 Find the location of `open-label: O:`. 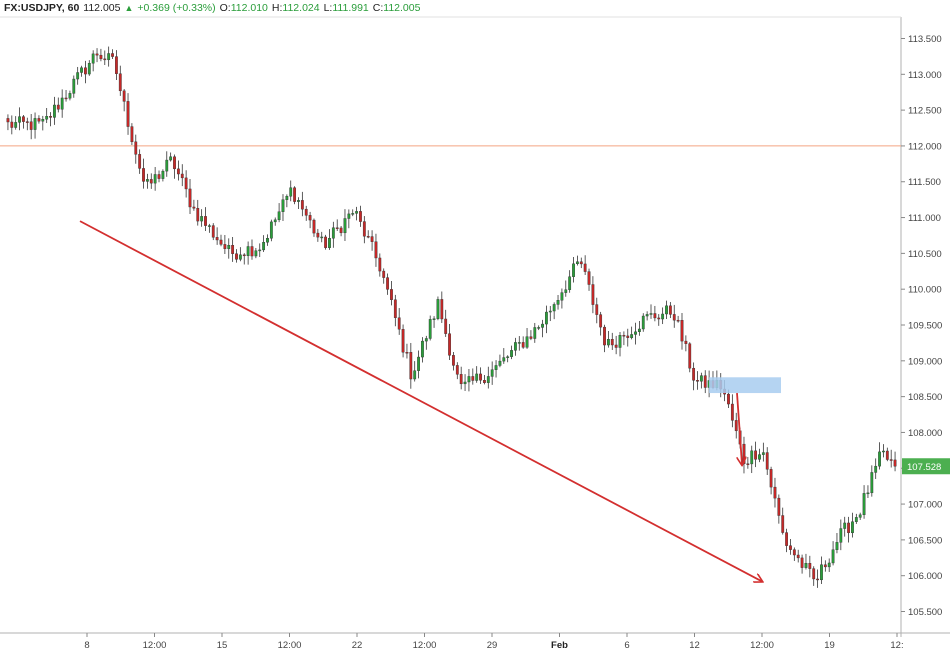

open-label: O: is located at coordinates (225, 8).